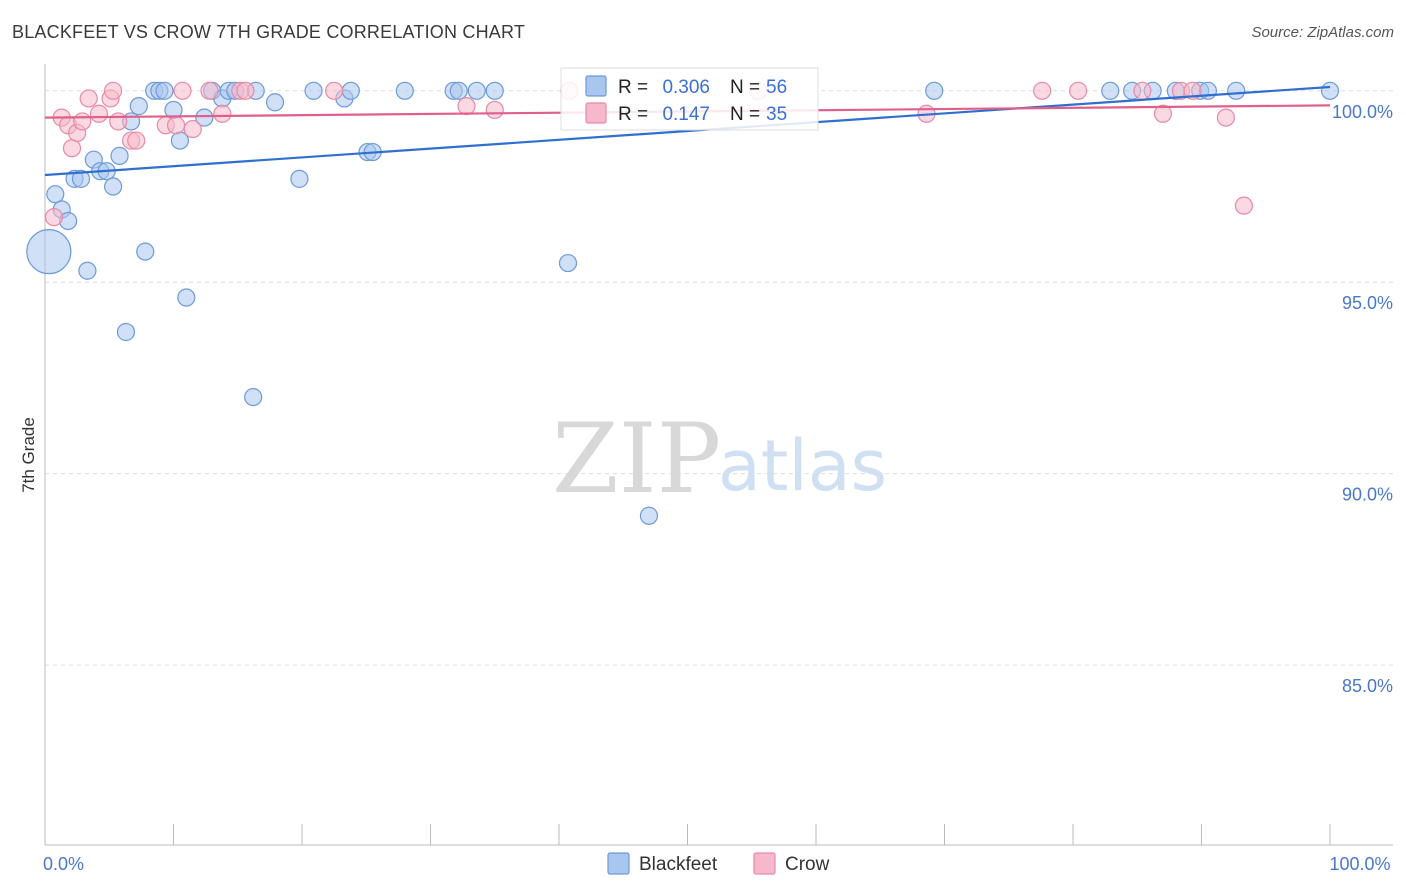  What do you see at coordinates (1362, 112) in the screenshot?
I see `y-tick-label: 100.0%` at bounding box center [1362, 112].